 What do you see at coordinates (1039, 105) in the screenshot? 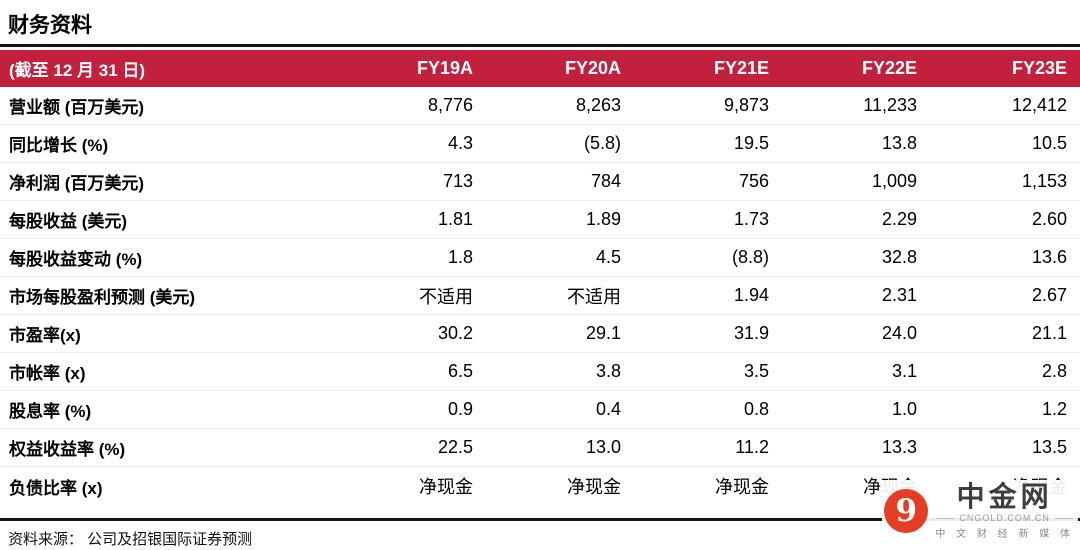
I see `cell: 12,412` at bounding box center [1039, 105].